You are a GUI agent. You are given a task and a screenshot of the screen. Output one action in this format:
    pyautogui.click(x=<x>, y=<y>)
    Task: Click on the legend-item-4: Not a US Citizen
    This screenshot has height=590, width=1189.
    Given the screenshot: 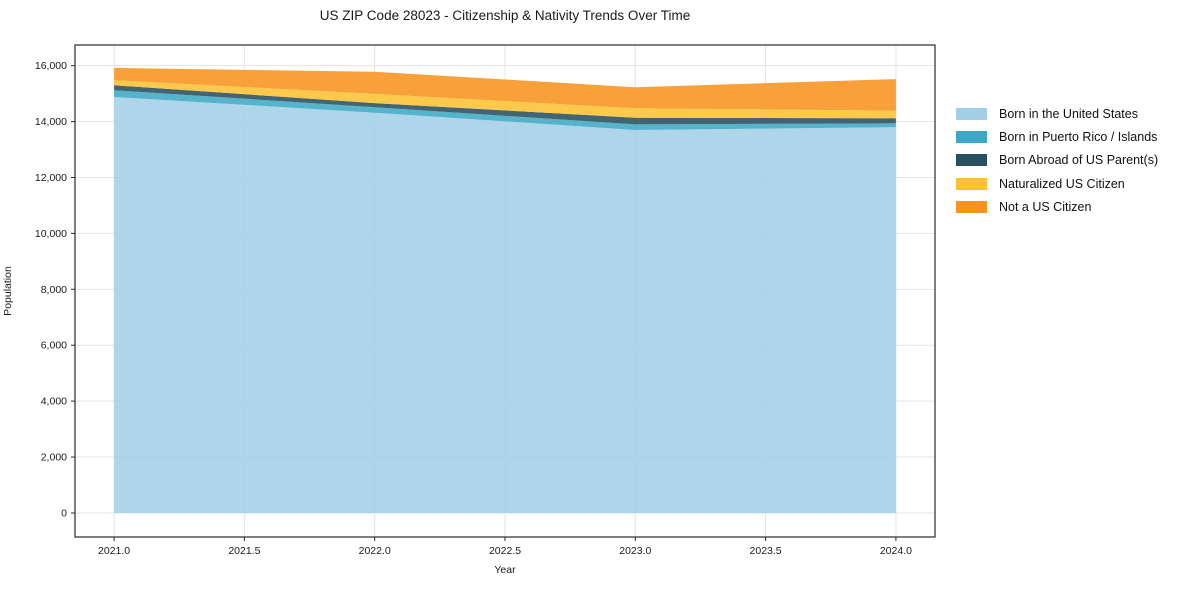 What is the action you would take?
    pyautogui.click(x=1057, y=207)
    